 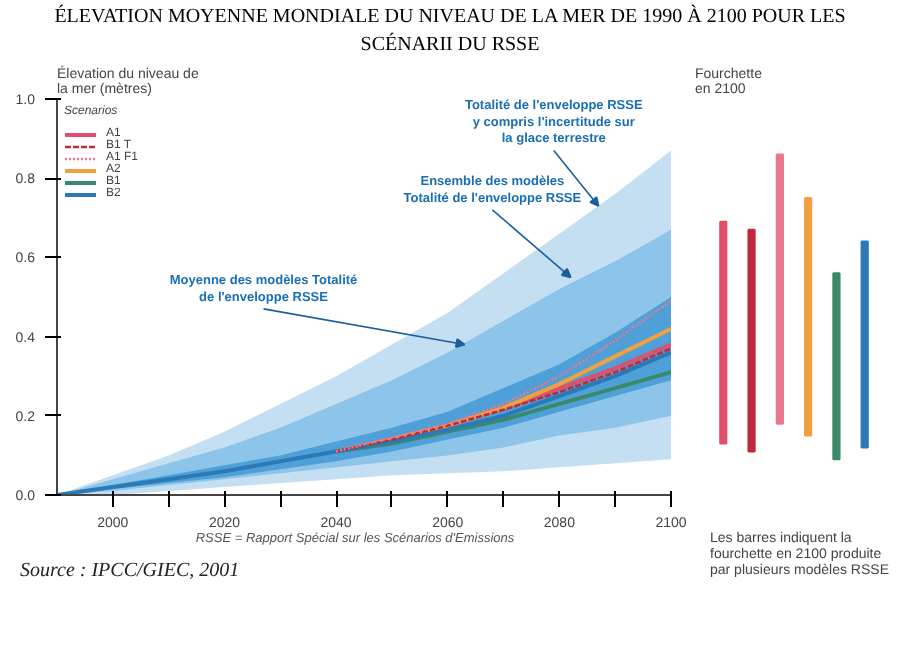 What do you see at coordinates (450, 32) in the screenshot?
I see `chart-title: ÉLEVATION MOYENNE MONDIALE DU NIVEAU DE LA MER DE 1990 À 2100 POUR LES SCÉNARII DU RSSE` at bounding box center [450, 32].